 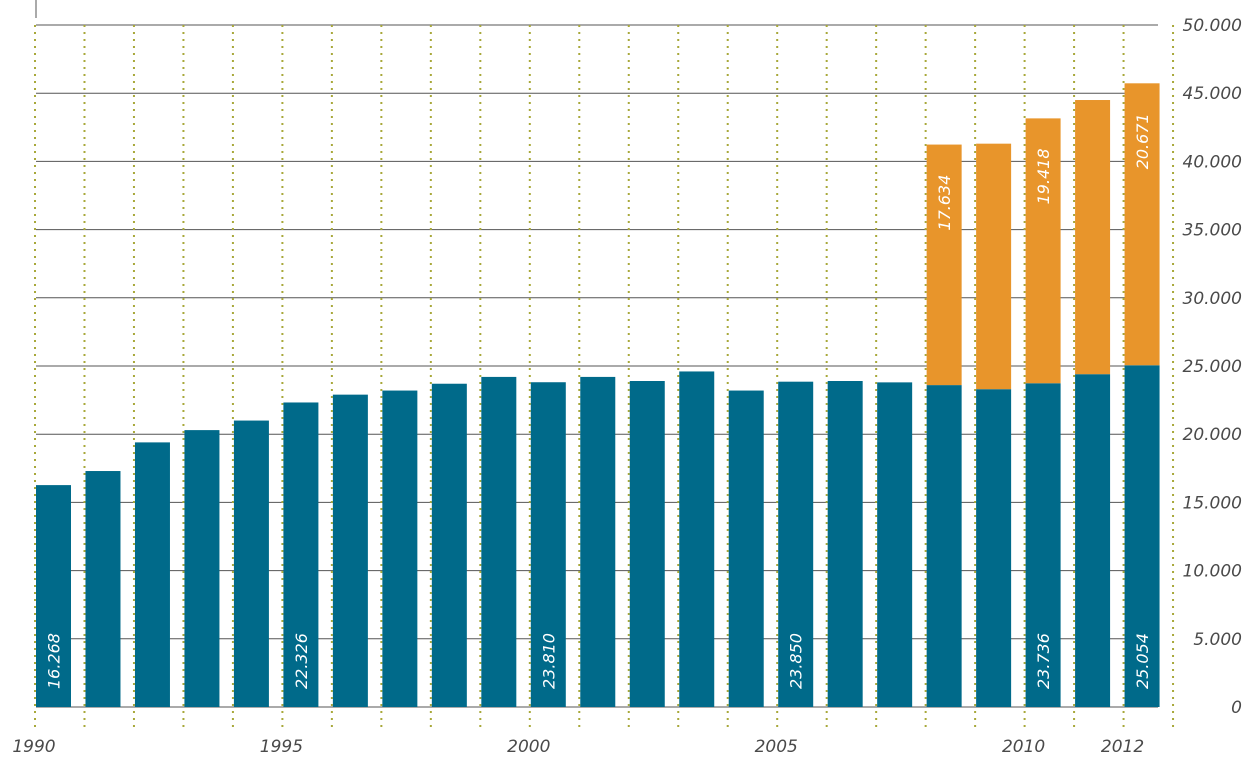 What do you see at coordinates (1212, 299) in the screenshot?
I see `y-tick-label-6: 30.000` at bounding box center [1212, 299].